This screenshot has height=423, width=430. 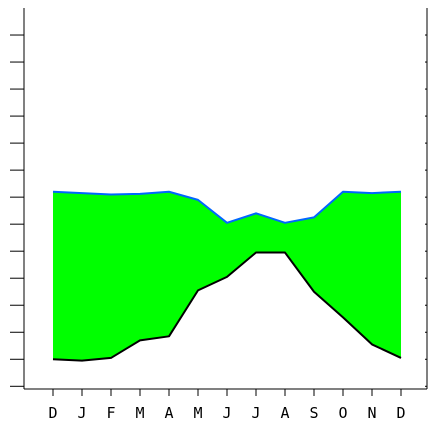 What do you see at coordinates (110, 413) in the screenshot?
I see `x-tick-label: F` at bounding box center [110, 413].